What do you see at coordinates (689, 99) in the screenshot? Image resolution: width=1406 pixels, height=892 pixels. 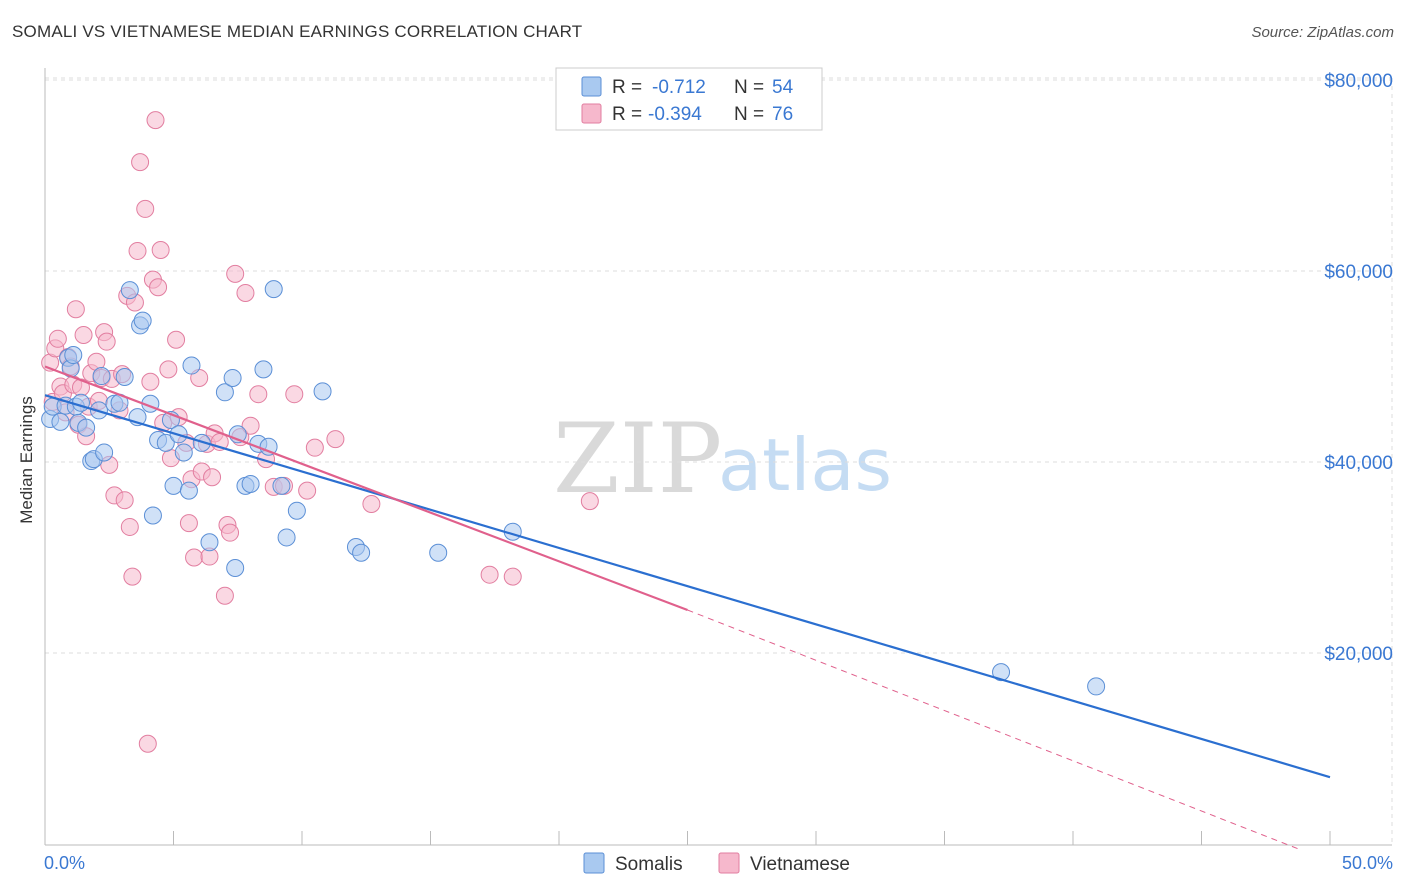 I see `correlation-legend: R = -0.712 N = 54 R = -0.394 N = 76` at bounding box center [689, 99].